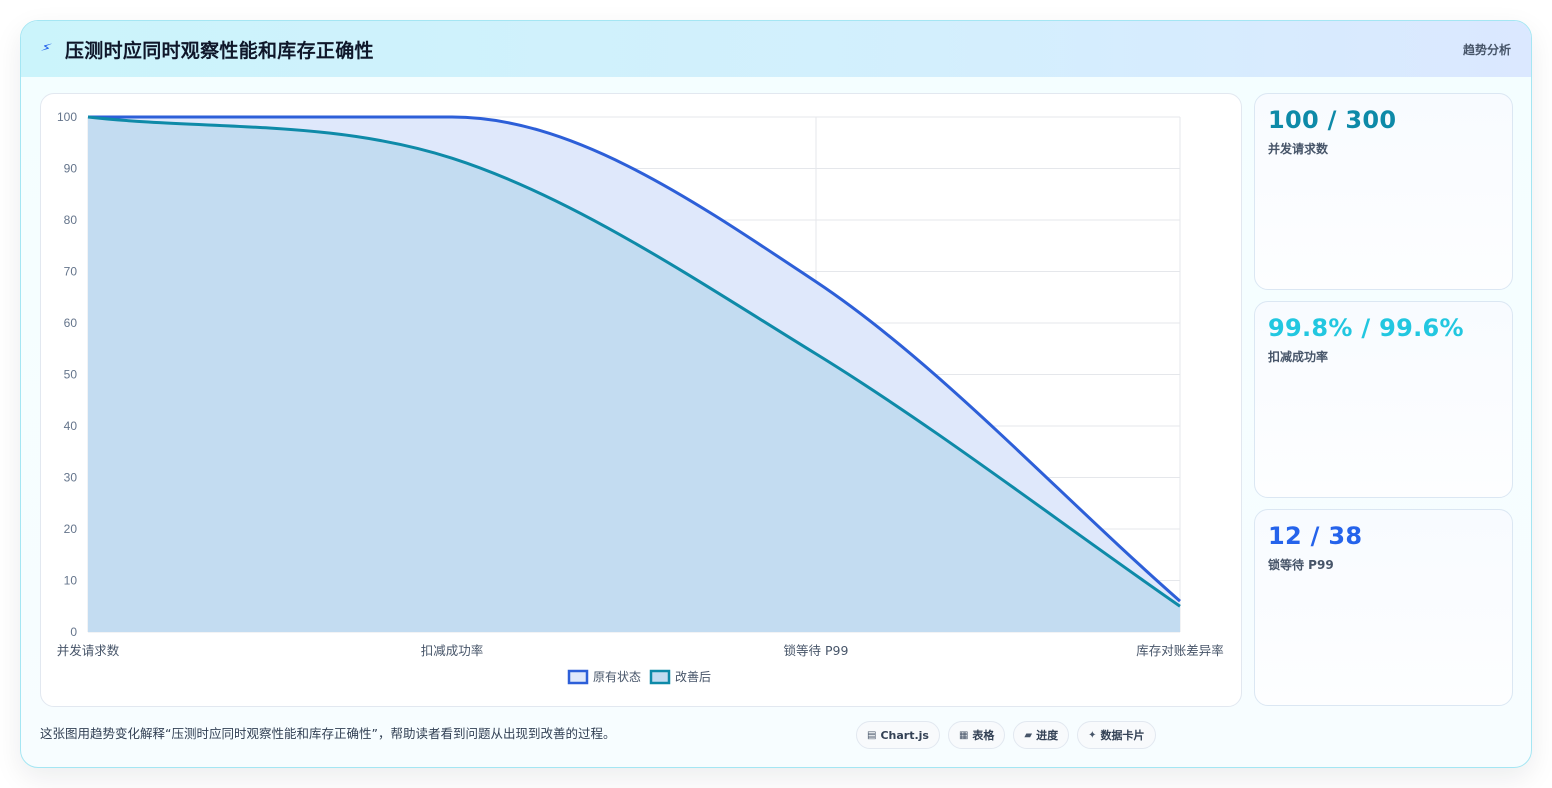 The height and width of the screenshot is (788, 1552). What do you see at coordinates (71, 426) in the screenshot?
I see `y-tick-label: 40` at bounding box center [71, 426].